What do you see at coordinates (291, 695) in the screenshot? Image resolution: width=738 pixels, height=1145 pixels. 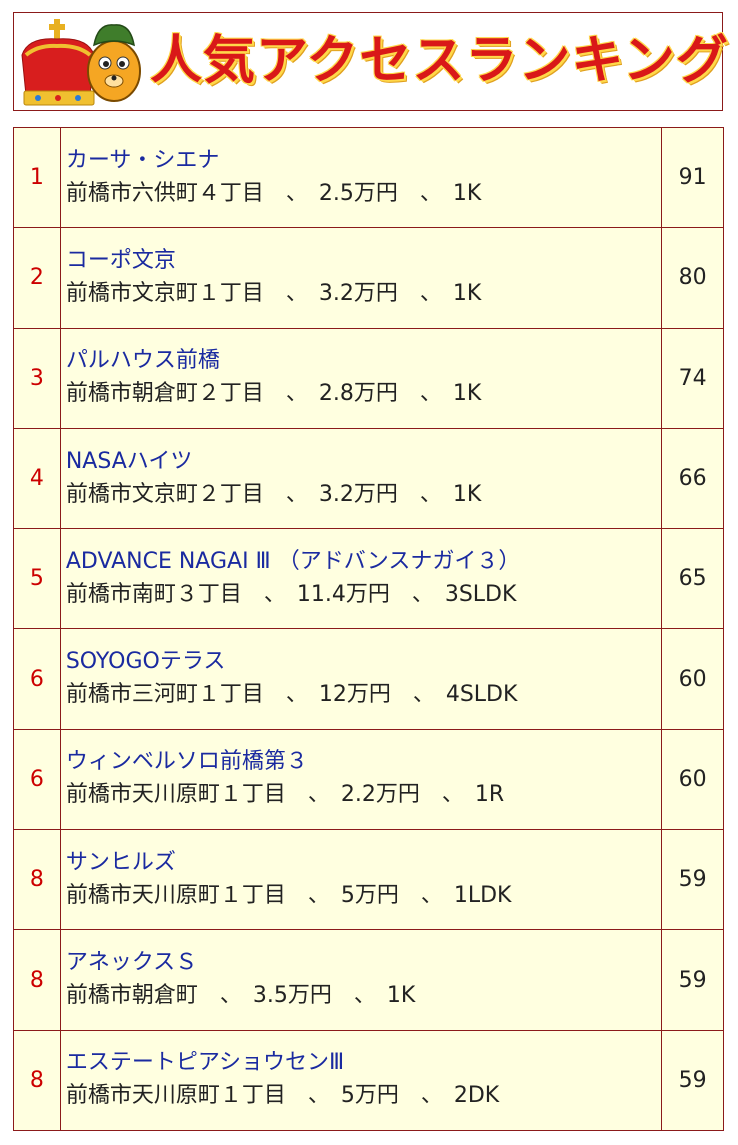 I see `property-detail: 前橋市三河町１丁目 、 12万円 、 4SLDK` at bounding box center [291, 695].